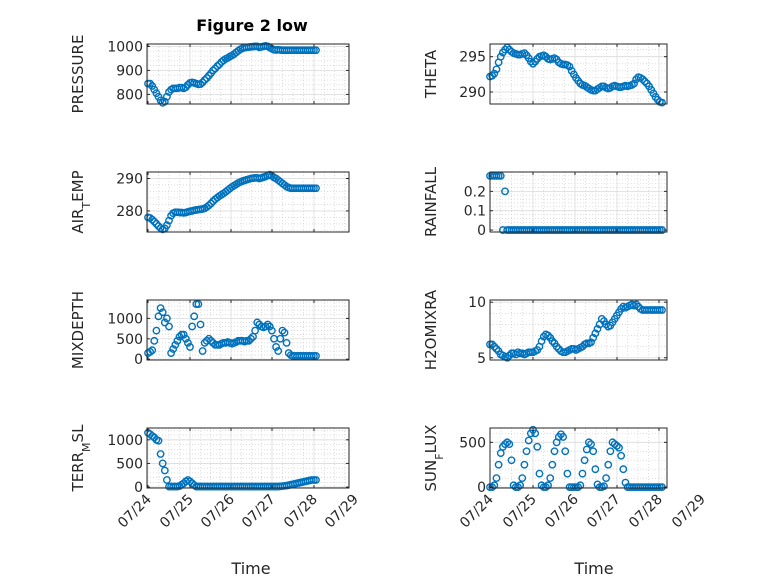 Image resolution: width=778 pixels, height=583 pixels. I want to click on y-axis-label: THETA, so click(431, 74).